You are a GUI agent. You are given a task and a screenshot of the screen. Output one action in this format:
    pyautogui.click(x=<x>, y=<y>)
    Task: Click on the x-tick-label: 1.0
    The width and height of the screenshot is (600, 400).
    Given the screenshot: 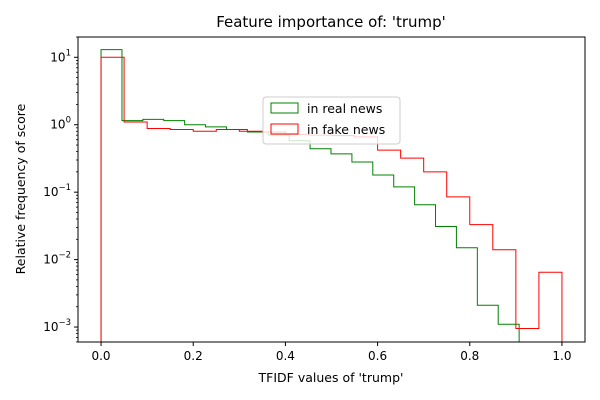 What is the action you would take?
    pyautogui.click(x=561, y=356)
    